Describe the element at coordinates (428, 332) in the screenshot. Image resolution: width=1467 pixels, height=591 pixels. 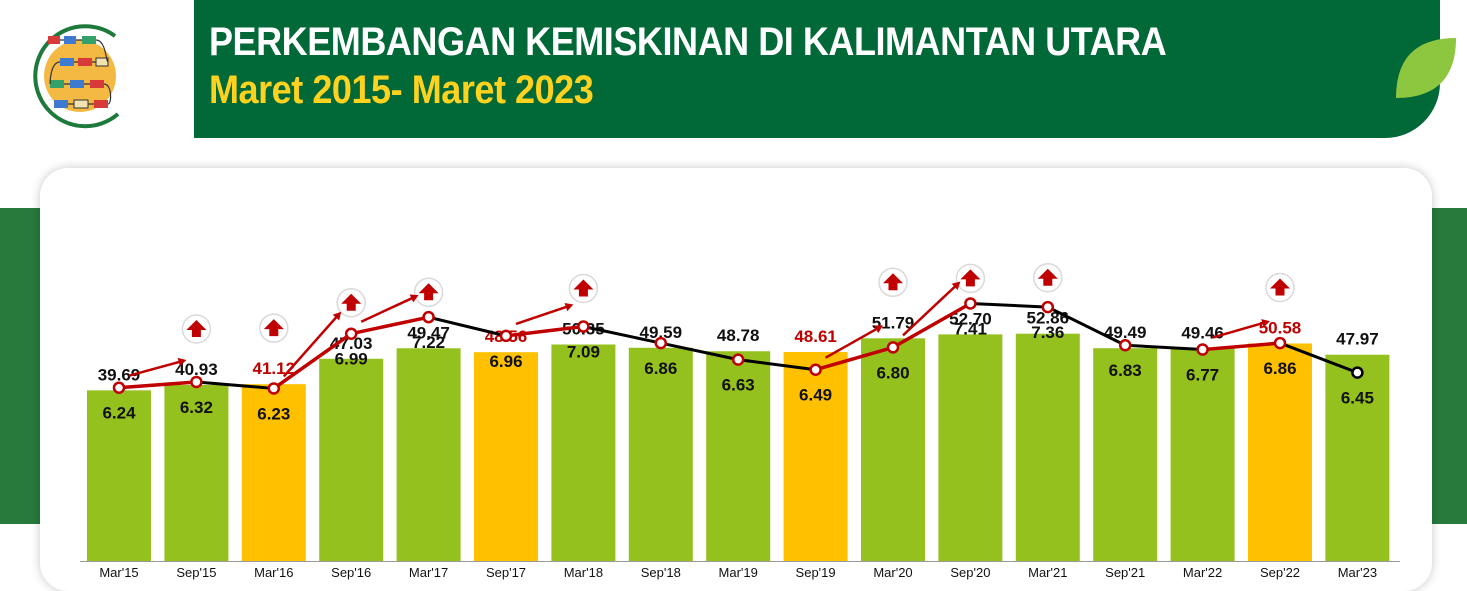
I see `bar-value-label: 49.47` at that location.